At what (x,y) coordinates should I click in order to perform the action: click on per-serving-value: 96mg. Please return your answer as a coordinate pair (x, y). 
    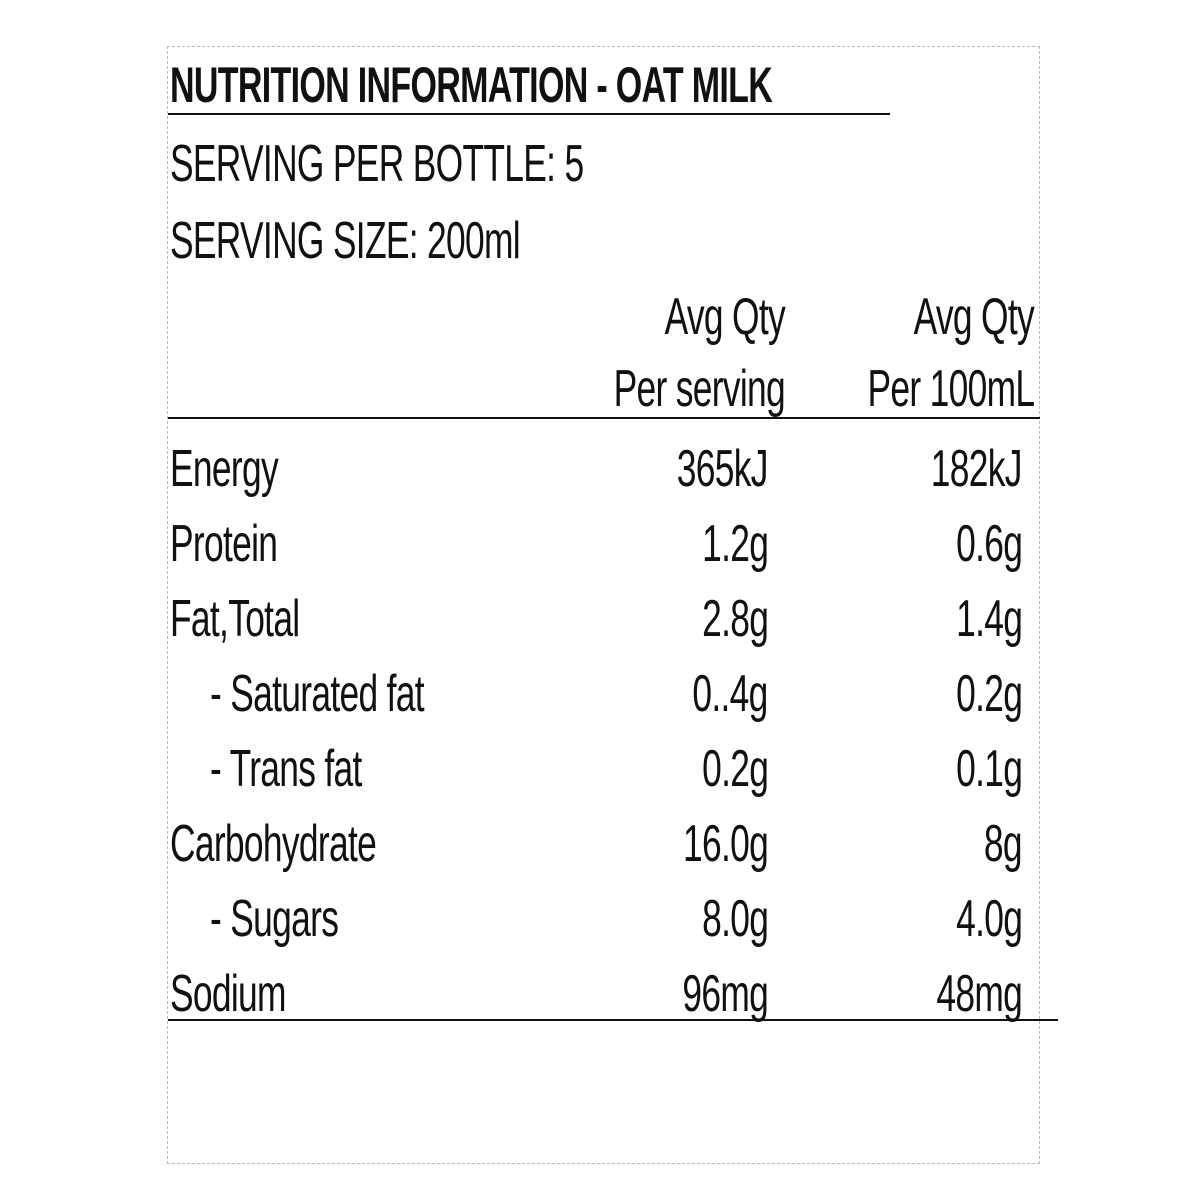
    Looking at the image, I should click on (725, 994).